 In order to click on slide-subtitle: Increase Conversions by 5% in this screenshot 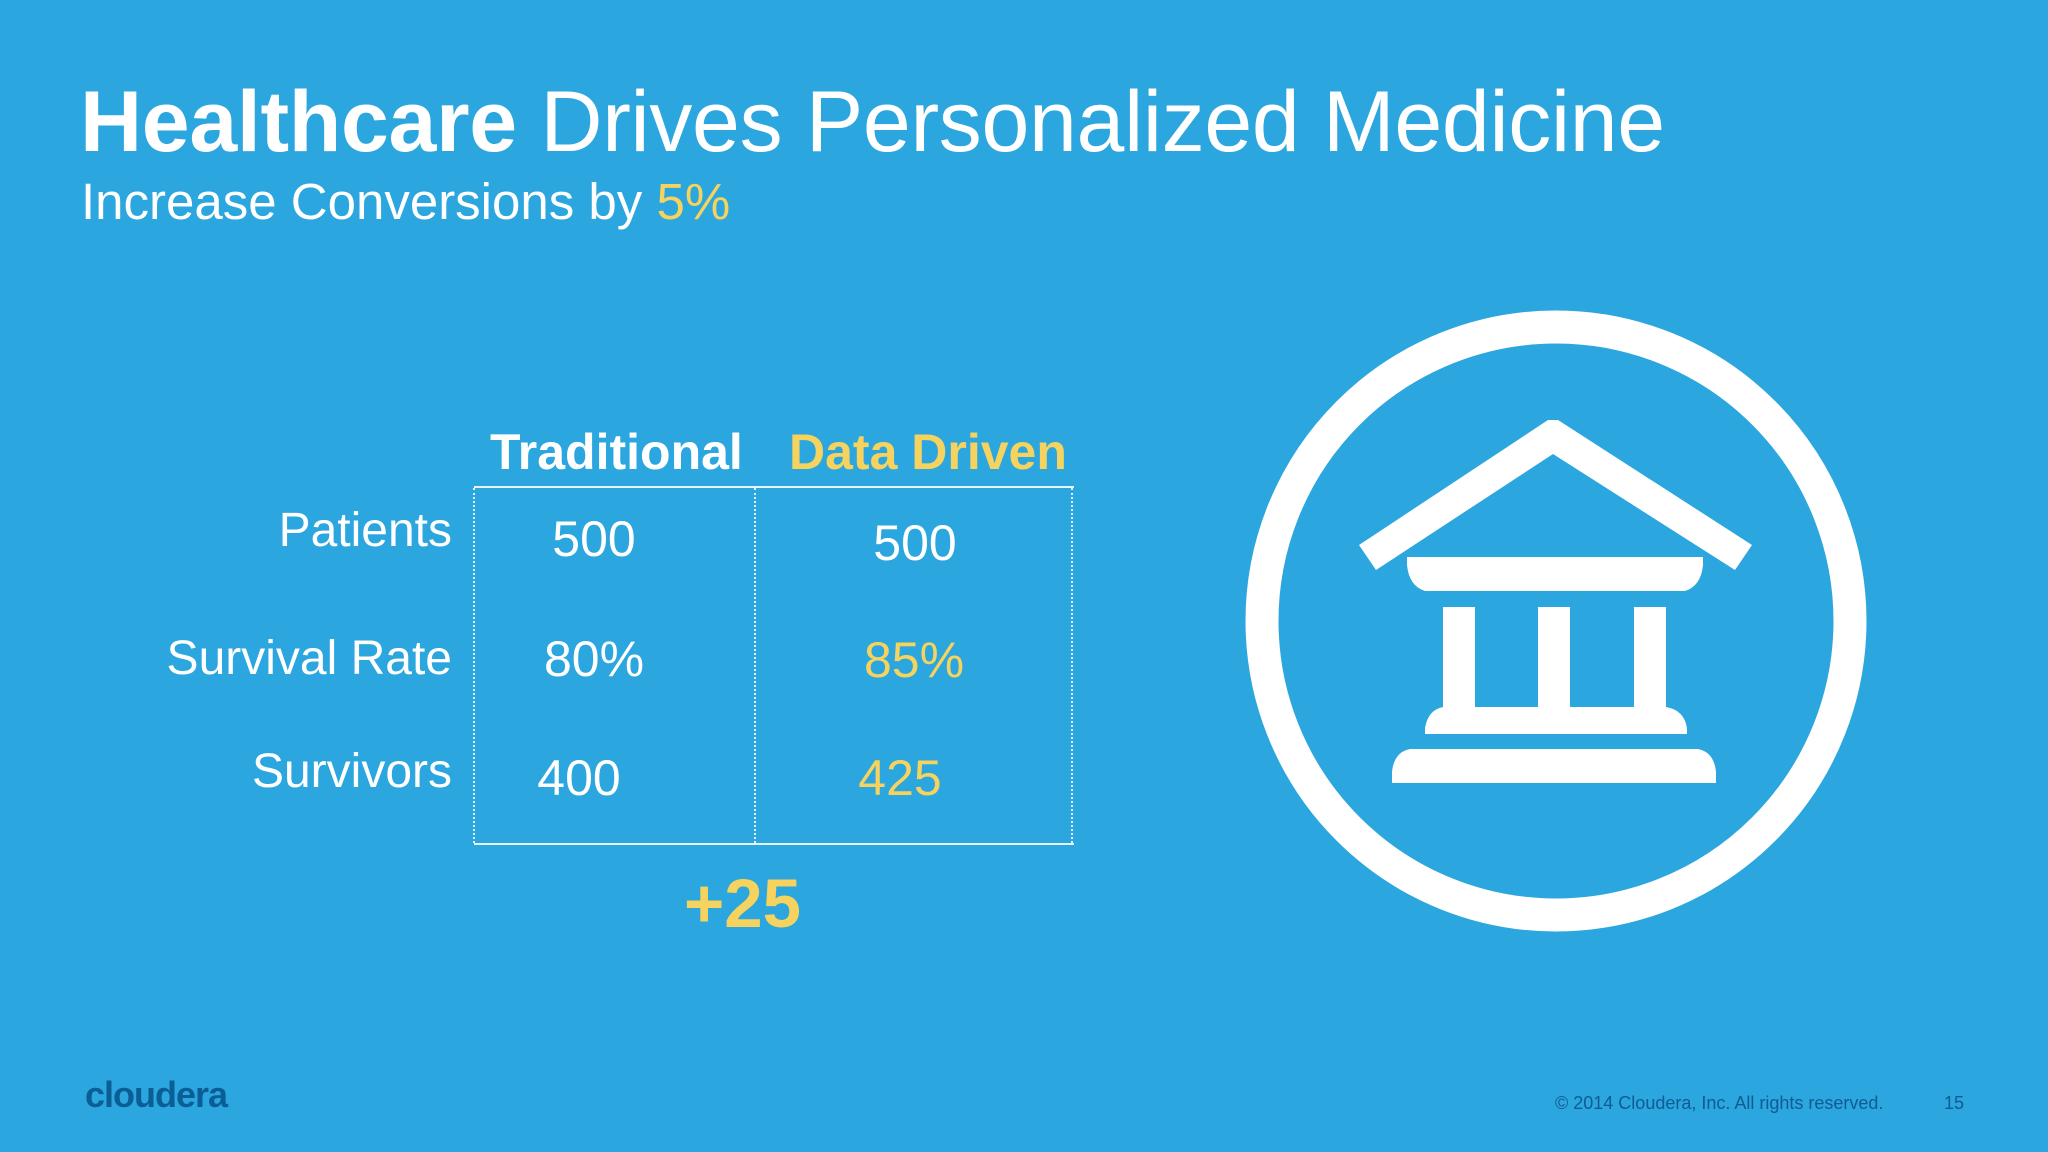, I will do `click(405, 202)`.